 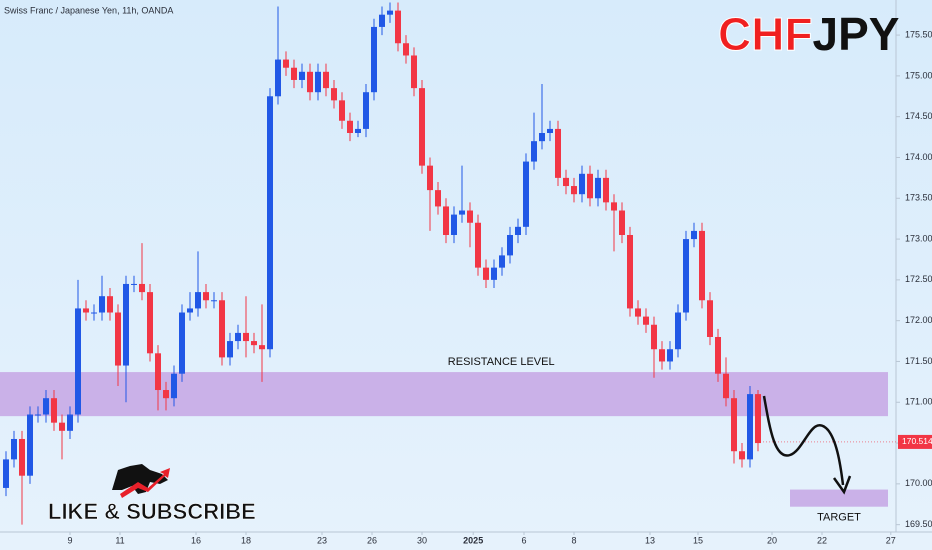 What do you see at coordinates (918, 320) in the screenshot?
I see `y-tick-label: 172.000` at bounding box center [918, 320].